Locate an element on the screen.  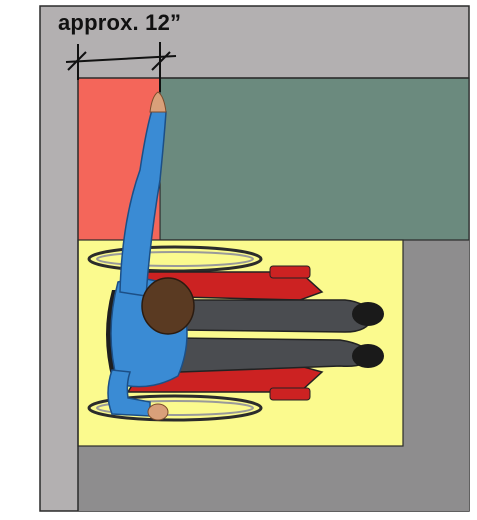
dimension-label: approx. 12” is located at coordinates (120, 22).